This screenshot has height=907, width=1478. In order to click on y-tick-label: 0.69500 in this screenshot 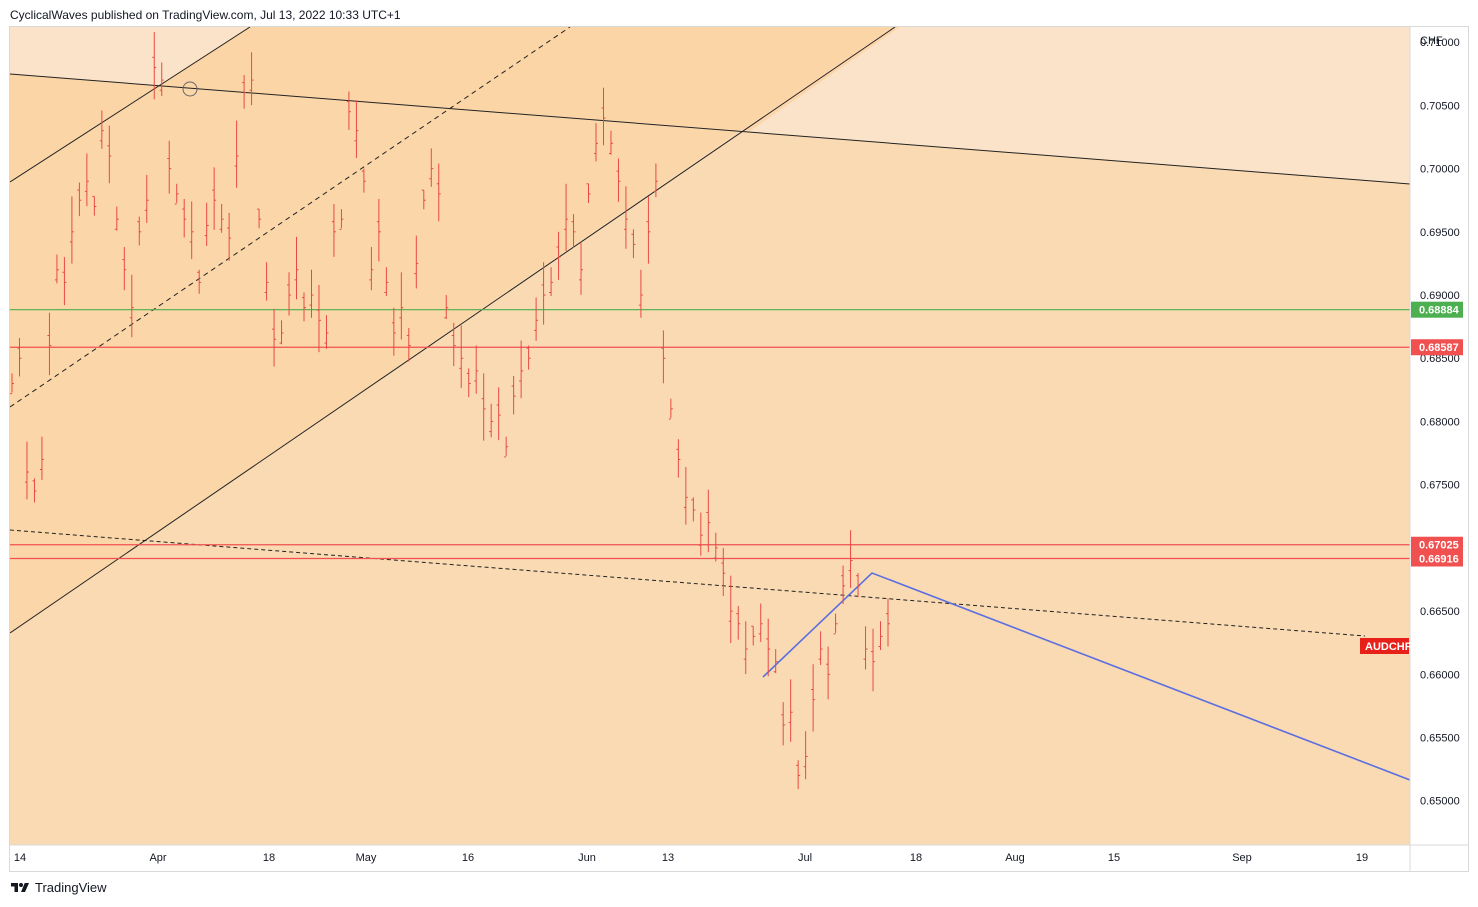, I will do `click(1440, 233)`.